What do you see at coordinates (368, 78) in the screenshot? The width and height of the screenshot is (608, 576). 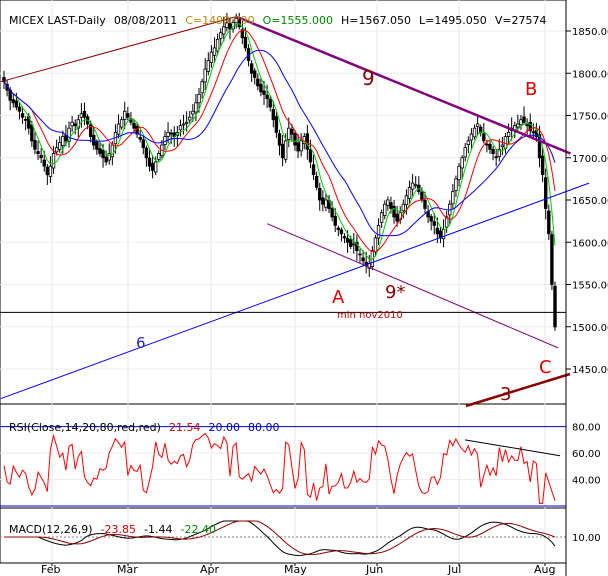 I see `annotation-nine: 9` at bounding box center [368, 78].